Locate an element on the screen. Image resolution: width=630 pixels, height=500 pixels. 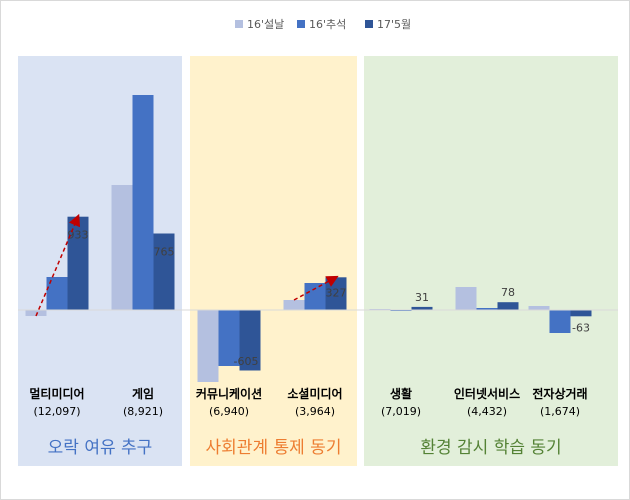
legend-label: 16'설날 is located at coordinates (265, 24).